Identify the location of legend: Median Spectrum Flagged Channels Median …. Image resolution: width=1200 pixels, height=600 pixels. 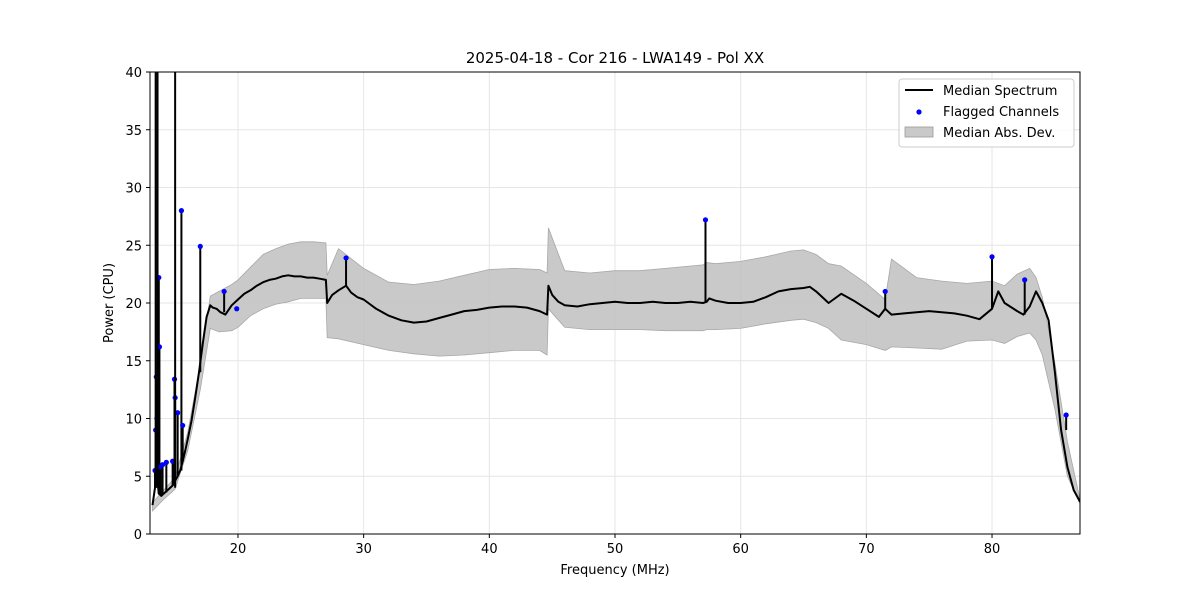
(986, 113).